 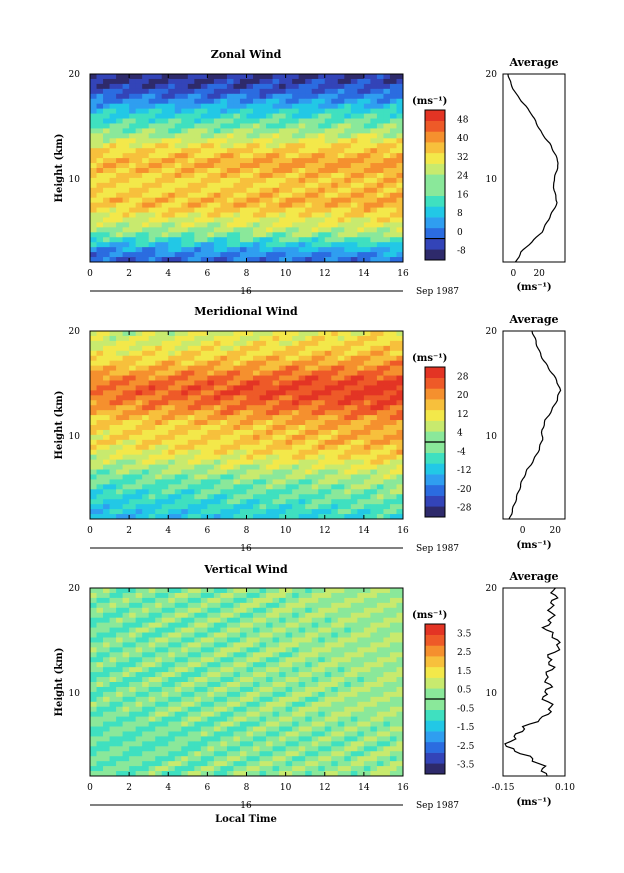 What do you see at coordinates (533, 287) in the screenshot?
I see `profile-x-label-zonal: (ms⁻¹)` at bounding box center [533, 287].